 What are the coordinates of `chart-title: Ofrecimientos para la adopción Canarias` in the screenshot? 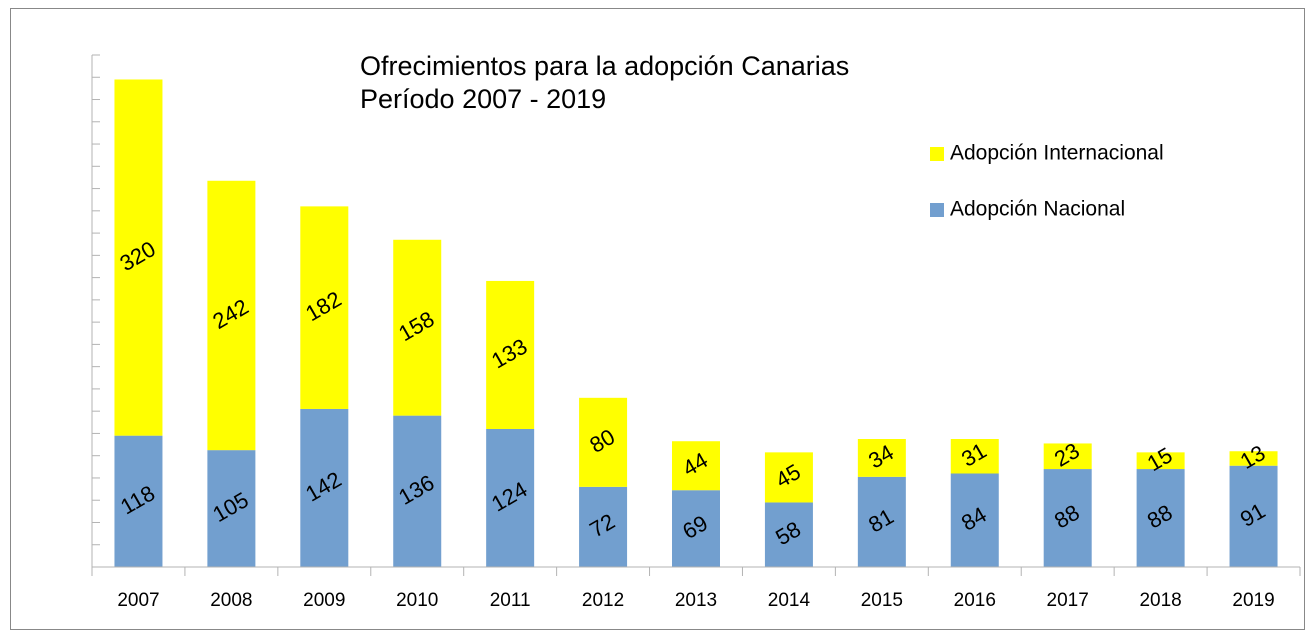 It's located at (604, 66).